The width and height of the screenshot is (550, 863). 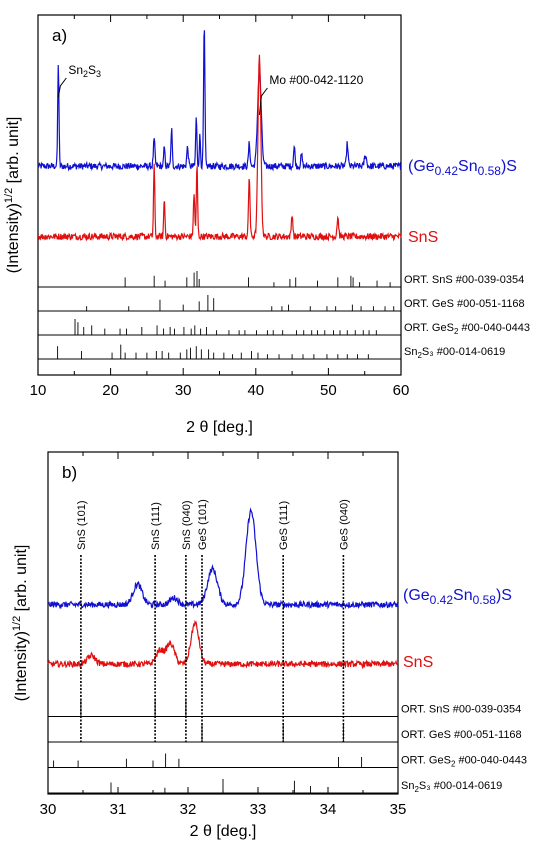 I want to click on x-tick-label: 35, so click(x=398, y=809).